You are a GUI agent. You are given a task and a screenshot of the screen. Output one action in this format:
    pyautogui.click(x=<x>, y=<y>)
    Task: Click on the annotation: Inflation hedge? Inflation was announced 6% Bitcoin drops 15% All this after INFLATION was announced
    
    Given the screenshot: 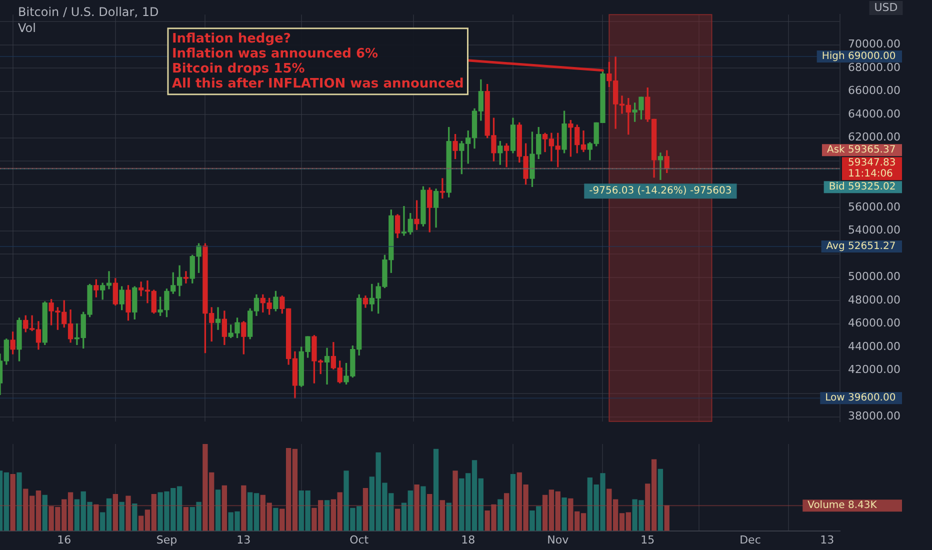 What is the action you would take?
    pyautogui.click(x=318, y=61)
    